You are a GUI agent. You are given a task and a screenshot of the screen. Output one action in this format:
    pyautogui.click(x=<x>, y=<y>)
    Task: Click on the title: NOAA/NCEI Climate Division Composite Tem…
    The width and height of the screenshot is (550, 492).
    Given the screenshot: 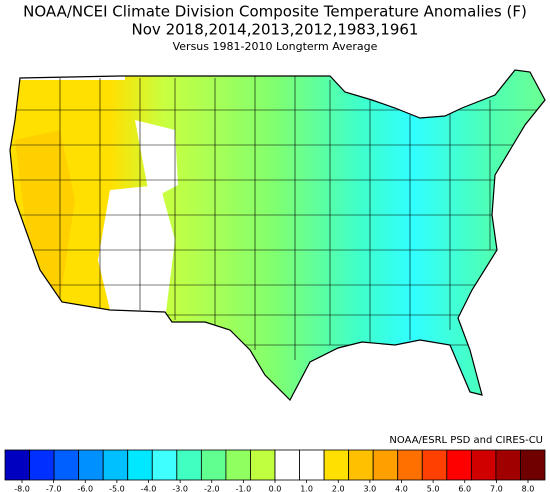 What is the action you would take?
    pyautogui.click(x=275, y=12)
    